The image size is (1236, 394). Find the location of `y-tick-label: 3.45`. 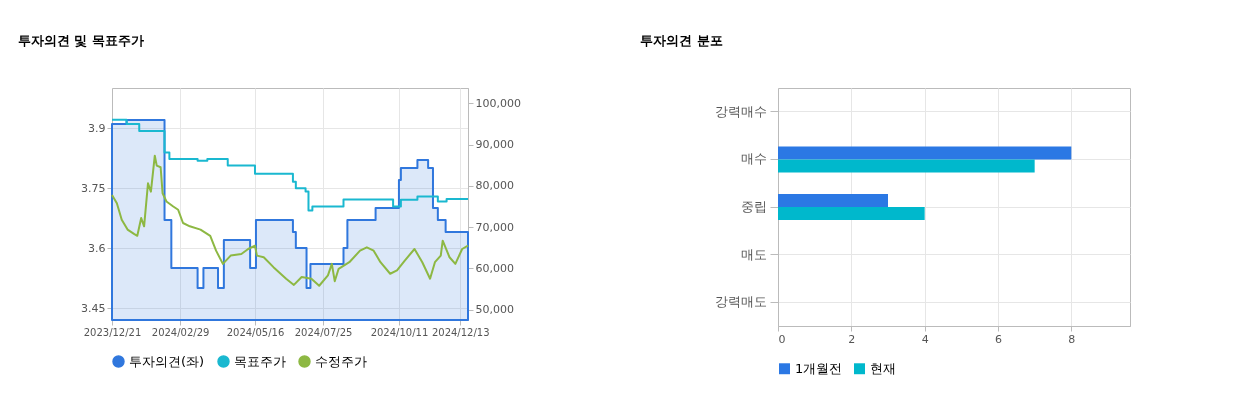

y-tick-label: 3.45 is located at coordinates (93, 308).